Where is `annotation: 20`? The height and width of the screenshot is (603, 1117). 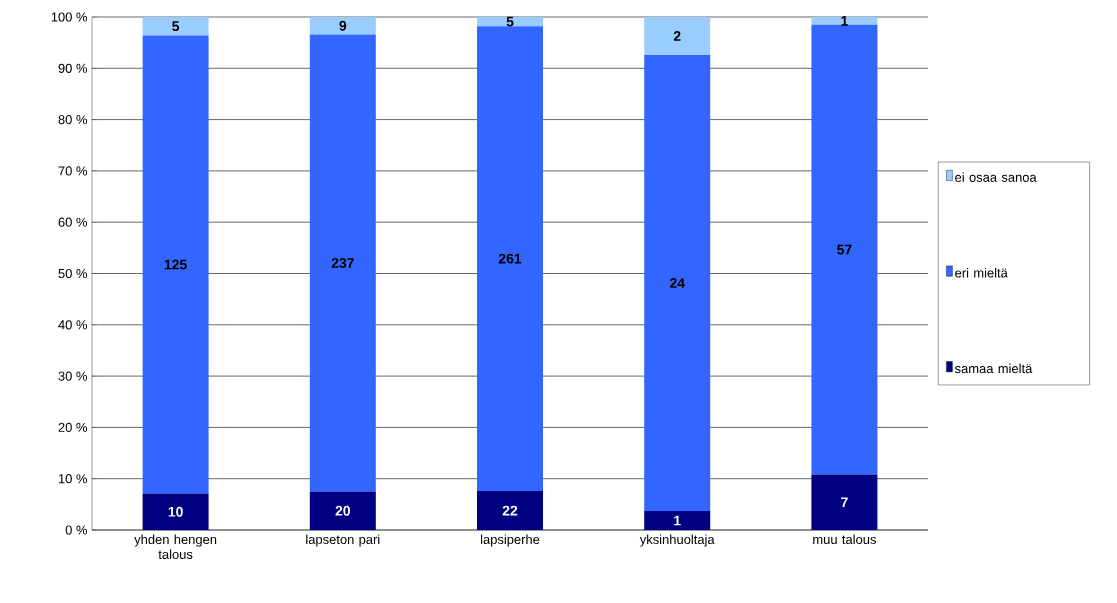 annotation: 20 is located at coordinates (342, 510).